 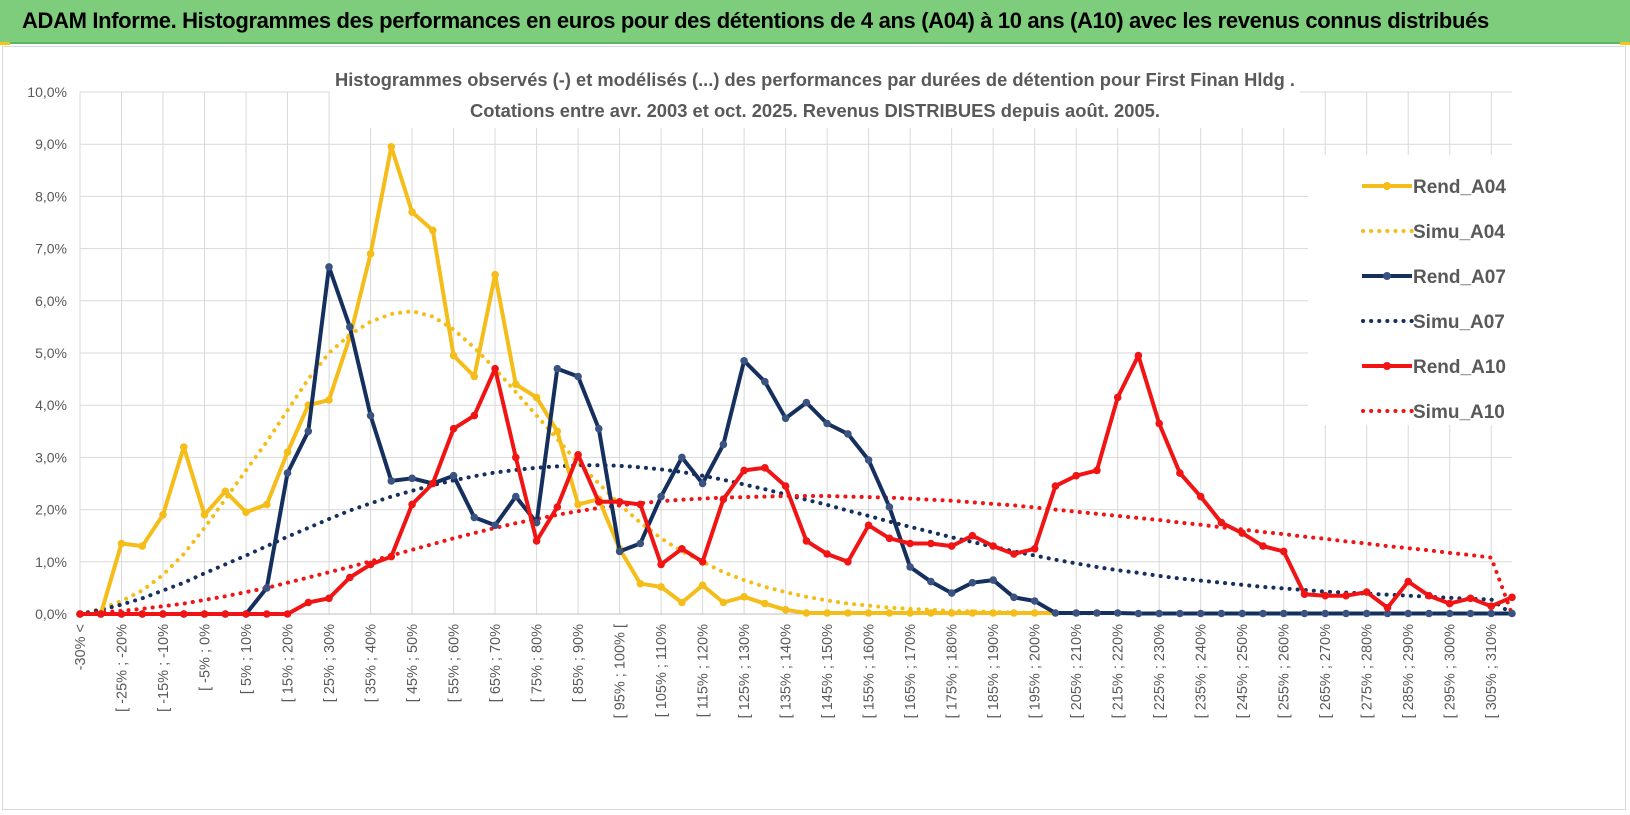 I want to click on x-tick-label: [ 275% ; 280%, so click(x=1368, y=671).